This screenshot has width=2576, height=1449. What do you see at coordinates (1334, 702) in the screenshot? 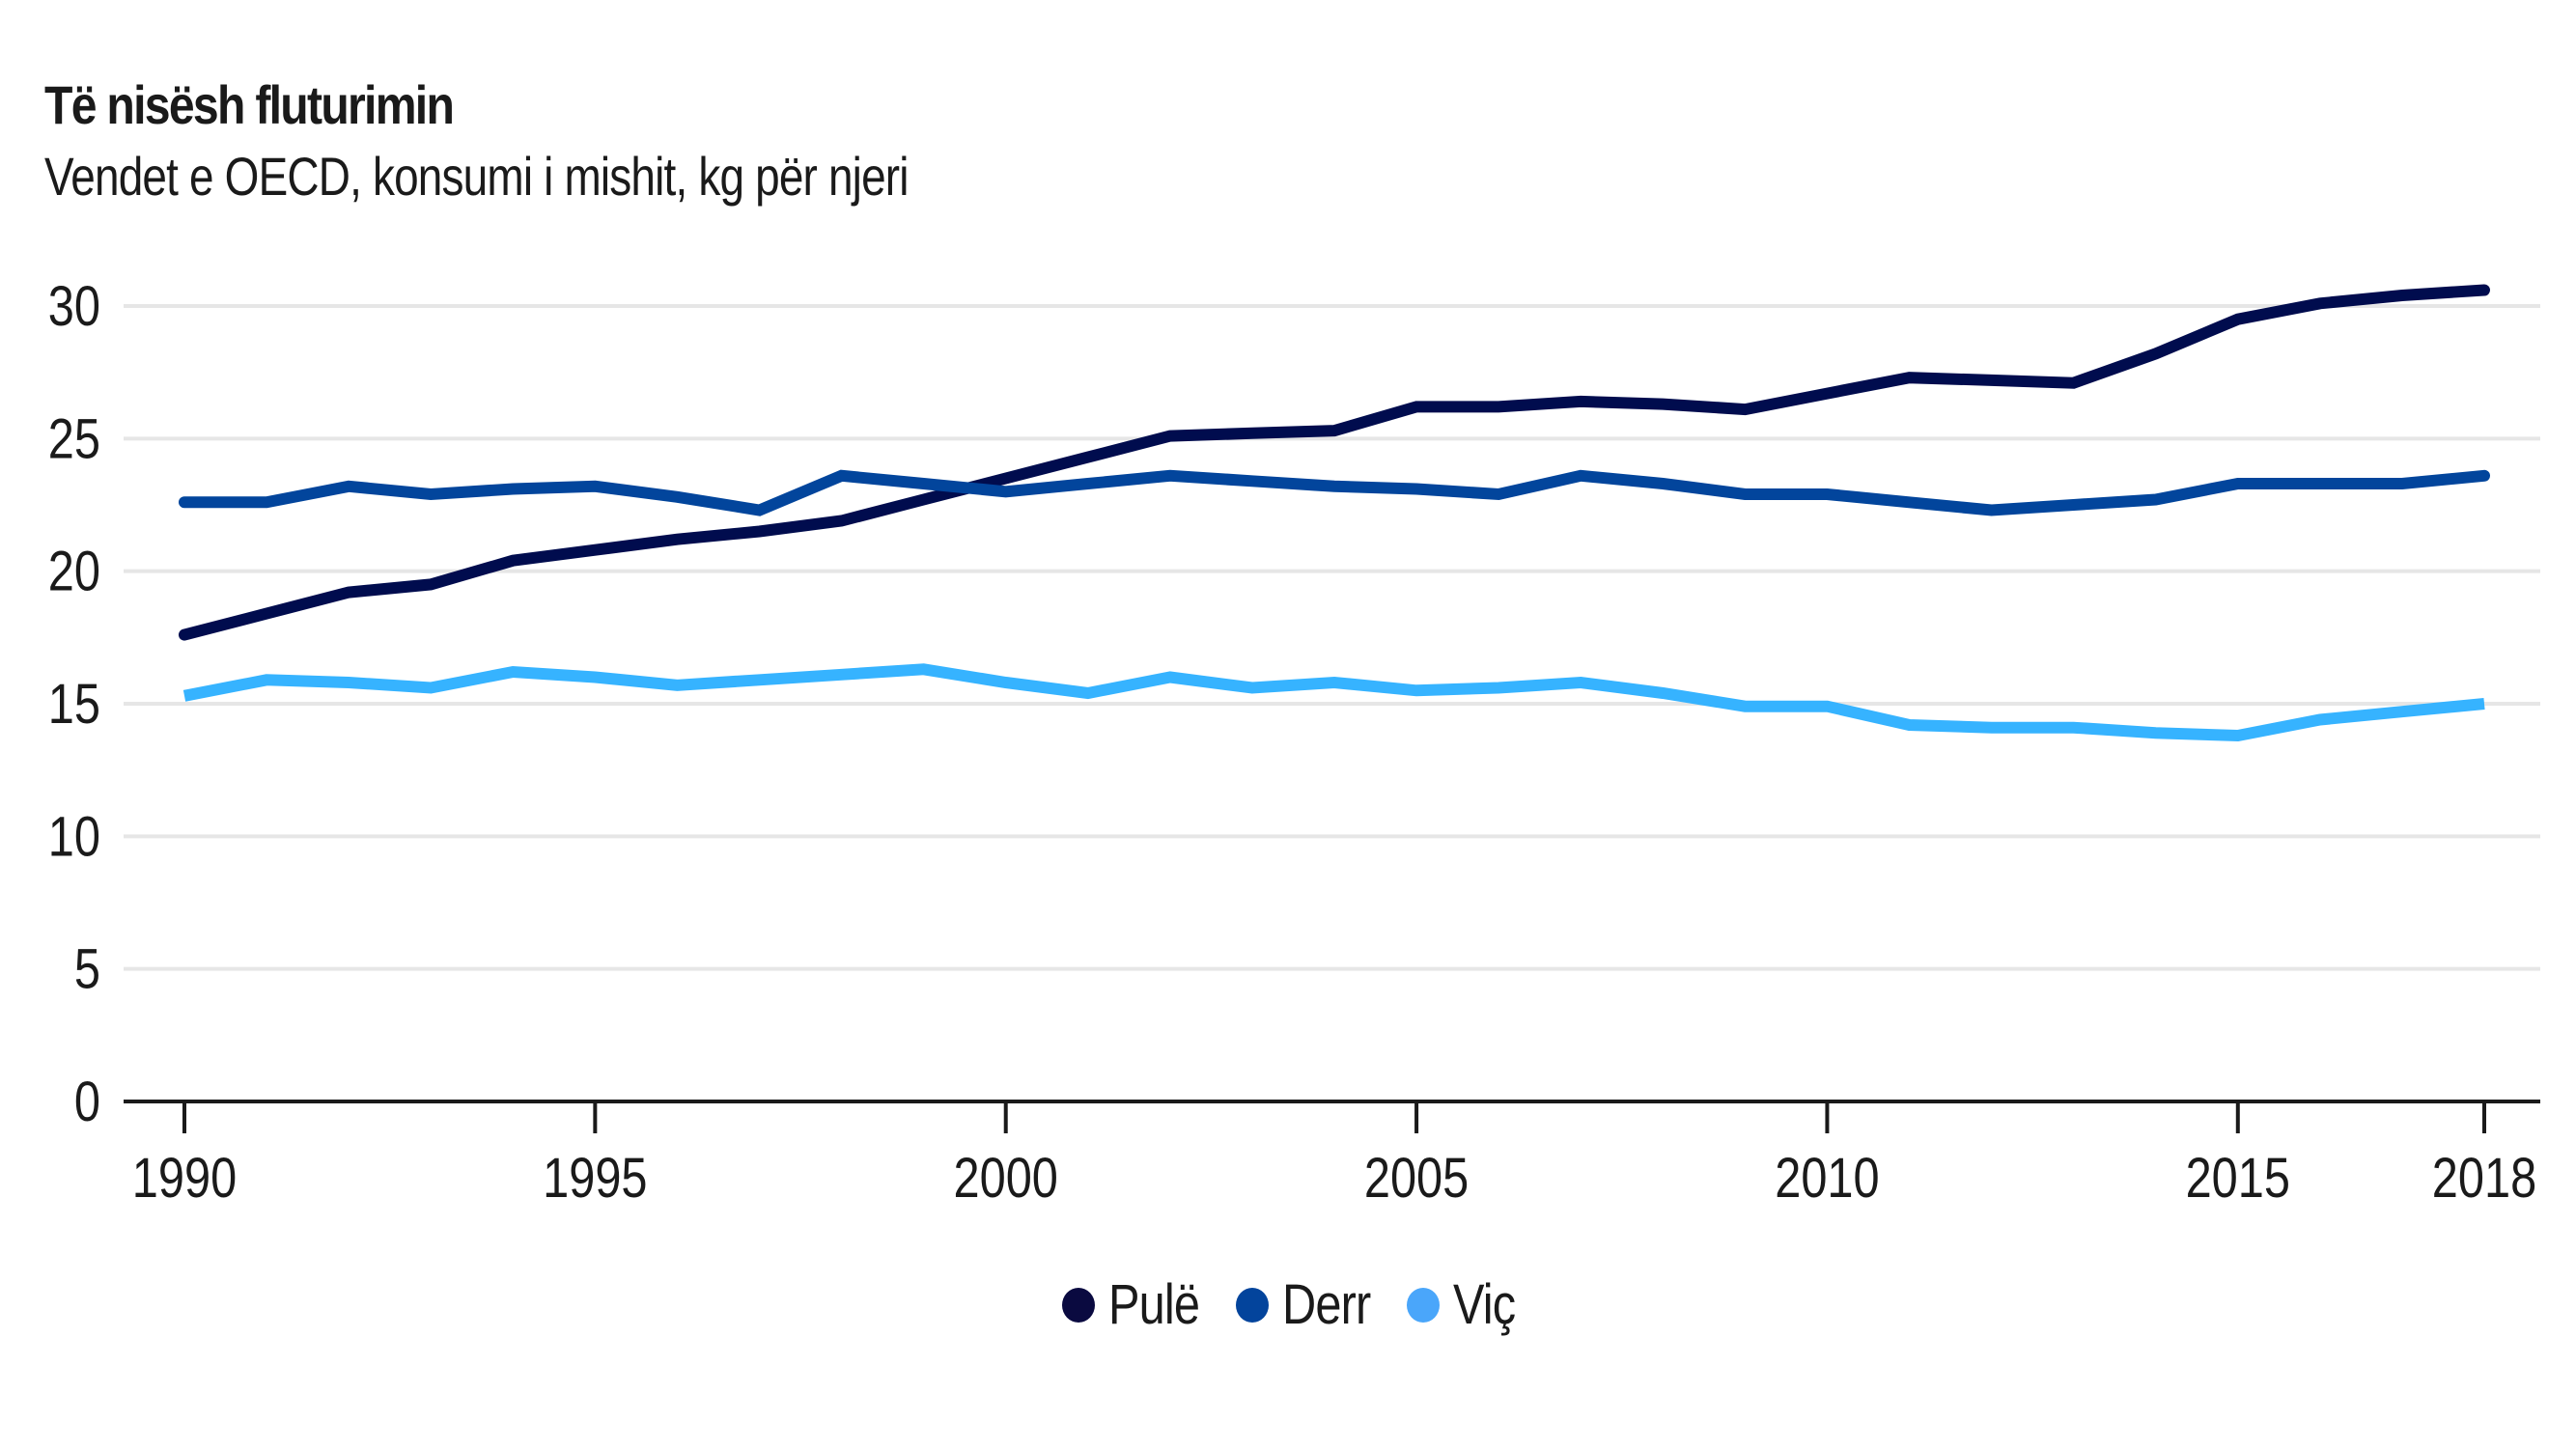
I see `series-line-vic` at bounding box center [1334, 702].